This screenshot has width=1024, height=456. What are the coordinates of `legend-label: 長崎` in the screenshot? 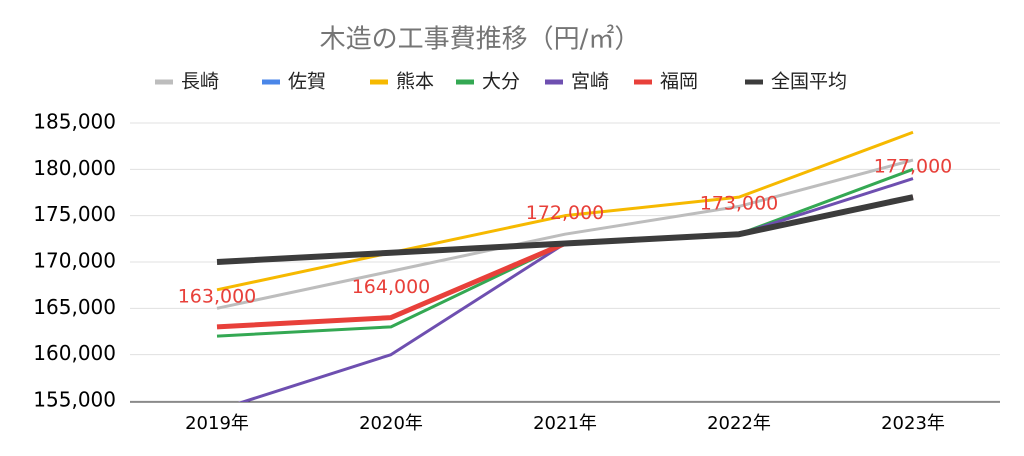 It's located at (200, 82).